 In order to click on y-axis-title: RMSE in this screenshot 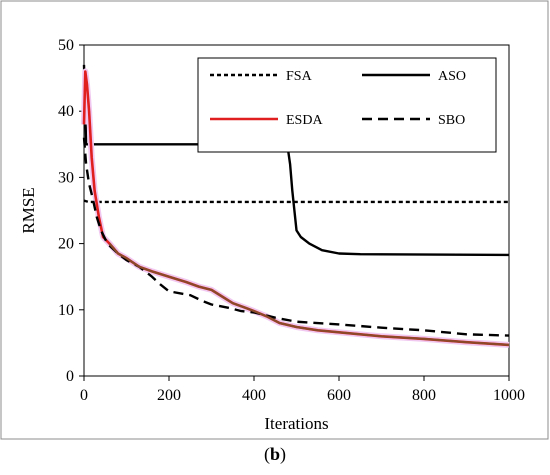, I will do `click(28, 210)`.